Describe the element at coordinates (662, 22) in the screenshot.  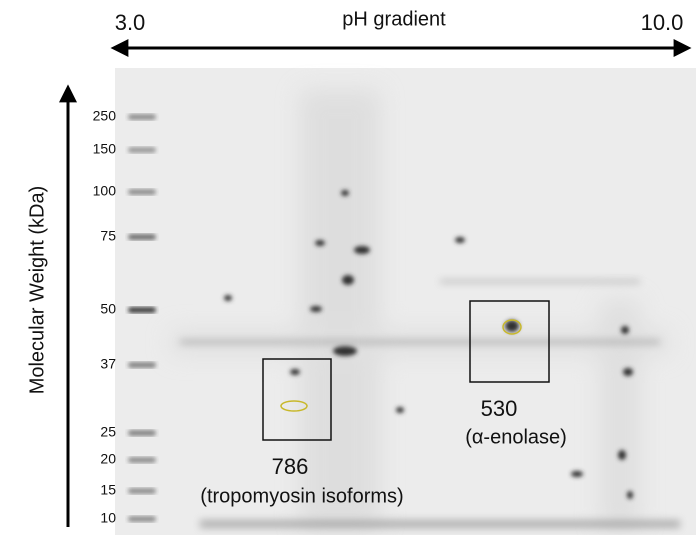
I see `ph-right-label: 10.0` at that location.